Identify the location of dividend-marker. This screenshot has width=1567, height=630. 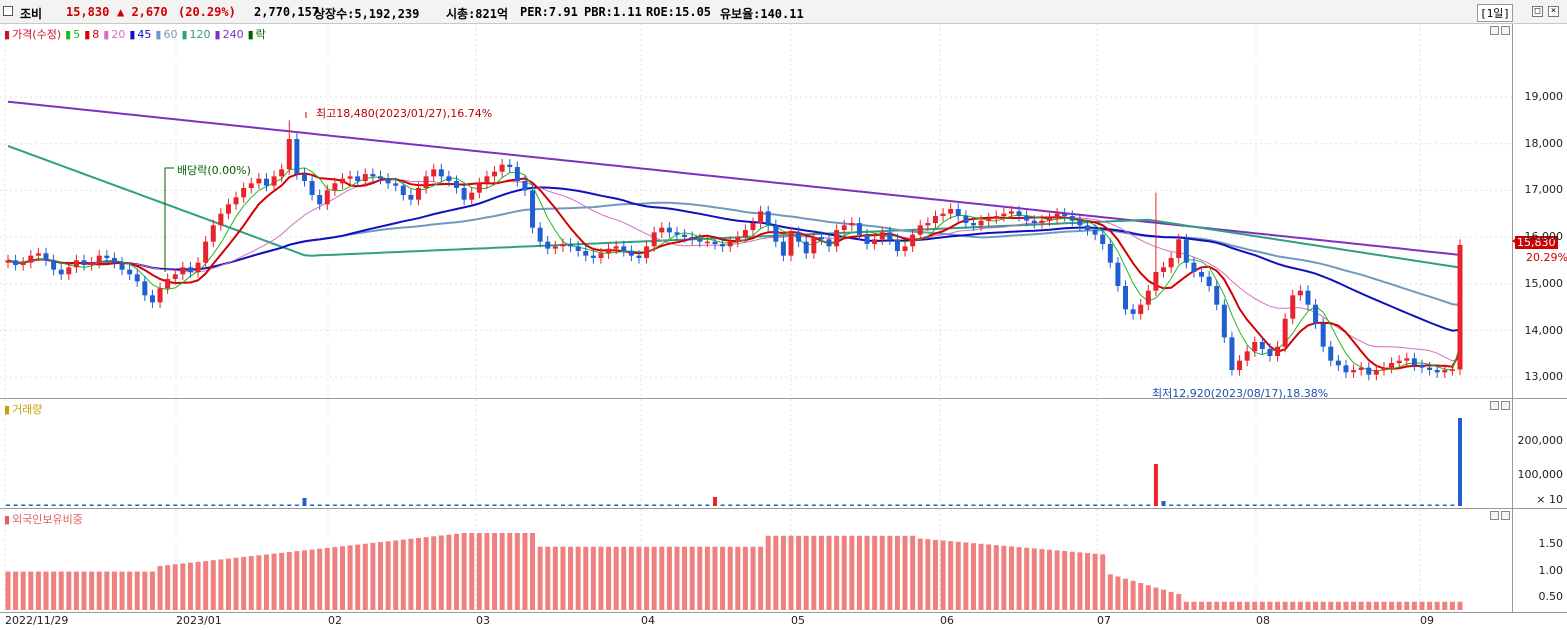
(169, 219).